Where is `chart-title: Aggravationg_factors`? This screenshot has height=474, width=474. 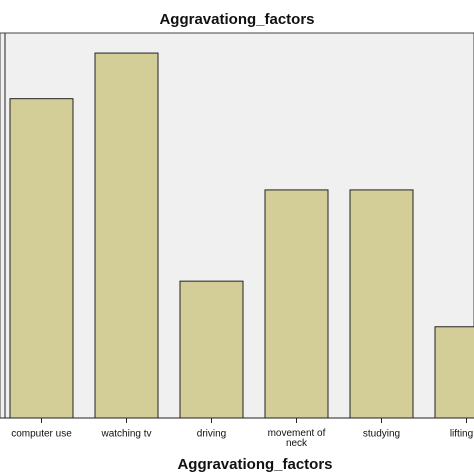
chart-title: Aggravationg_factors is located at coordinates (236, 19).